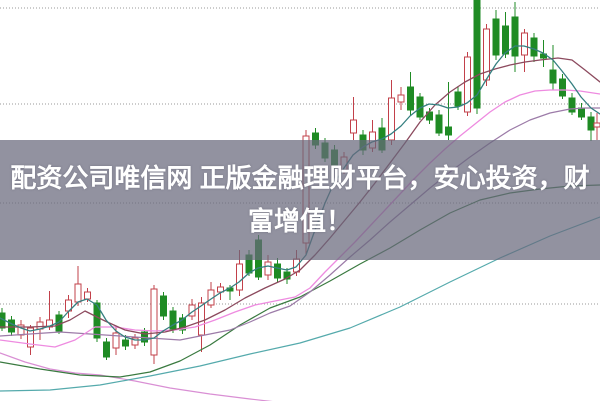  What do you see at coordinates (136, 376) in the screenshot?
I see `ma-long-magenta` at bounding box center [136, 376].